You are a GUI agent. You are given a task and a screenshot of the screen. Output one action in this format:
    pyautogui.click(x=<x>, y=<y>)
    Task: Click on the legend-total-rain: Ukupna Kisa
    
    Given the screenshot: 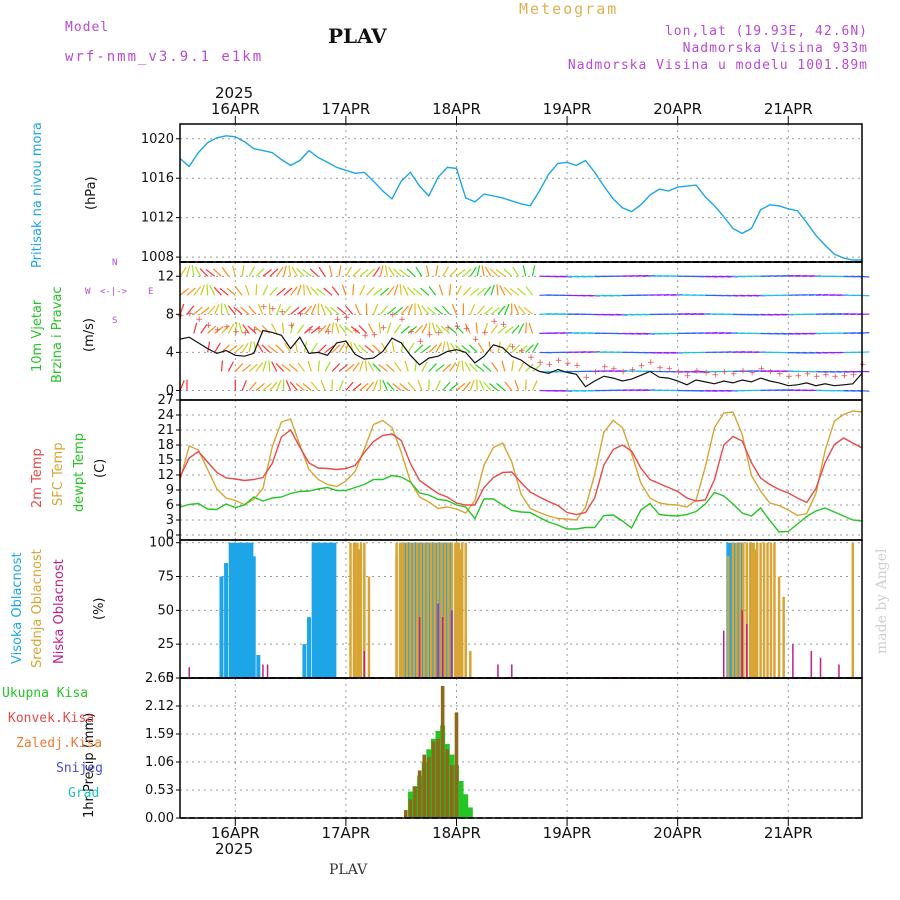 What is the action you would take?
    pyautogui.click(x=45, y=693)
    